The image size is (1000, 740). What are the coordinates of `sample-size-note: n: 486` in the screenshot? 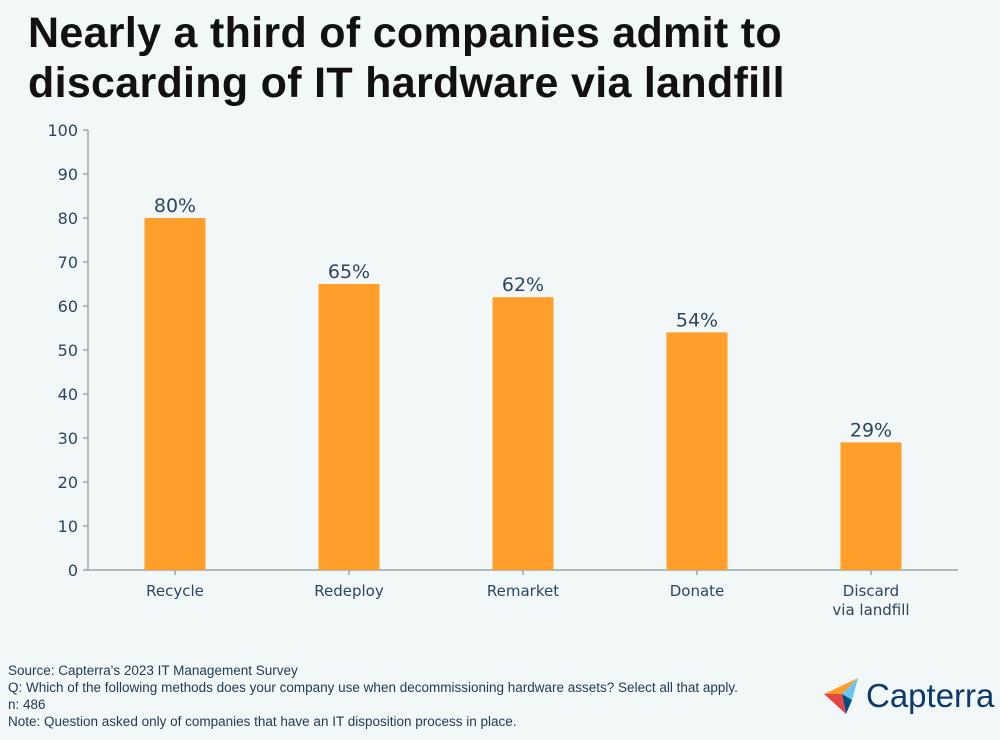 It's located at (27, 704).